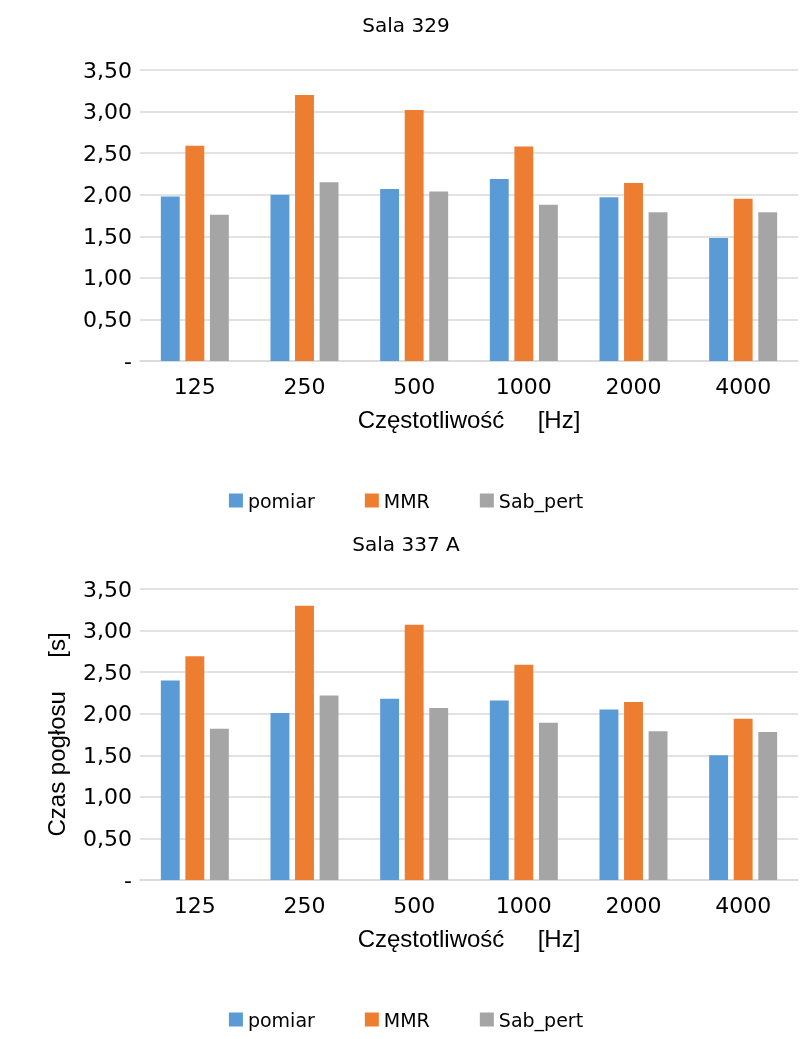 This screenshot has height=1039, width=812. Describe the element at coordinates (406, 544) in the screenshot. I see `chart-title: Sala 337 A` at that location.